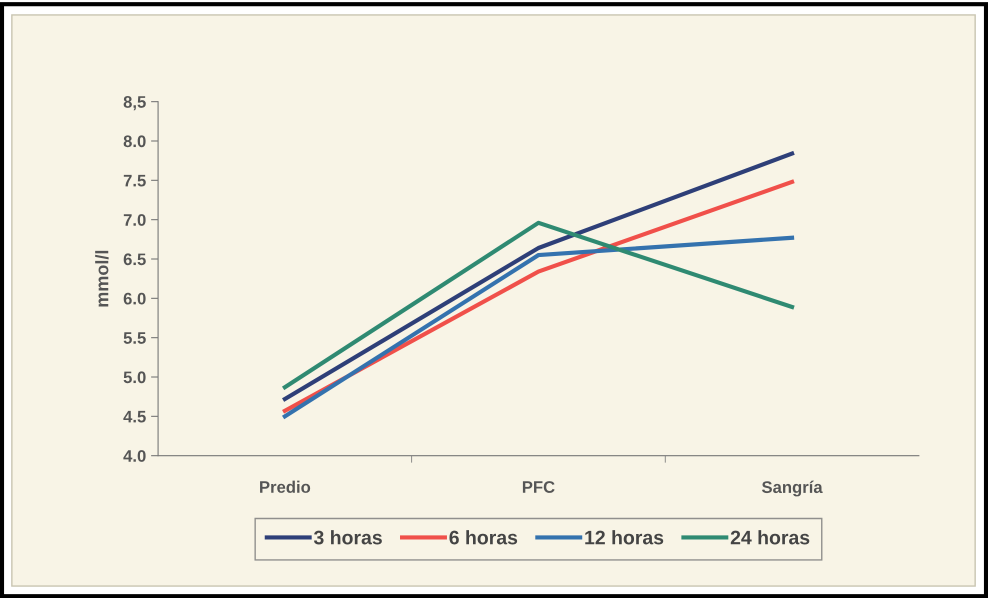 The height and width of the screenshot is (598, 988). What do you see at coordinates (134, 456) in the screenshot?
I see `y-tick-label: 4.0` at bounding box center [134, 456].